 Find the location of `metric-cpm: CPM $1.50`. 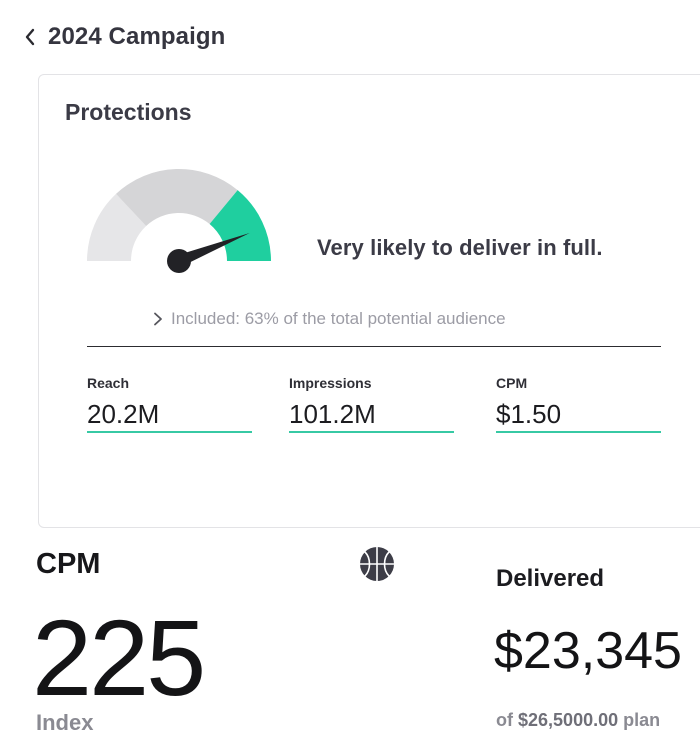

metric-cpm: CPM $1.50 is located at coordinates (578, 404).